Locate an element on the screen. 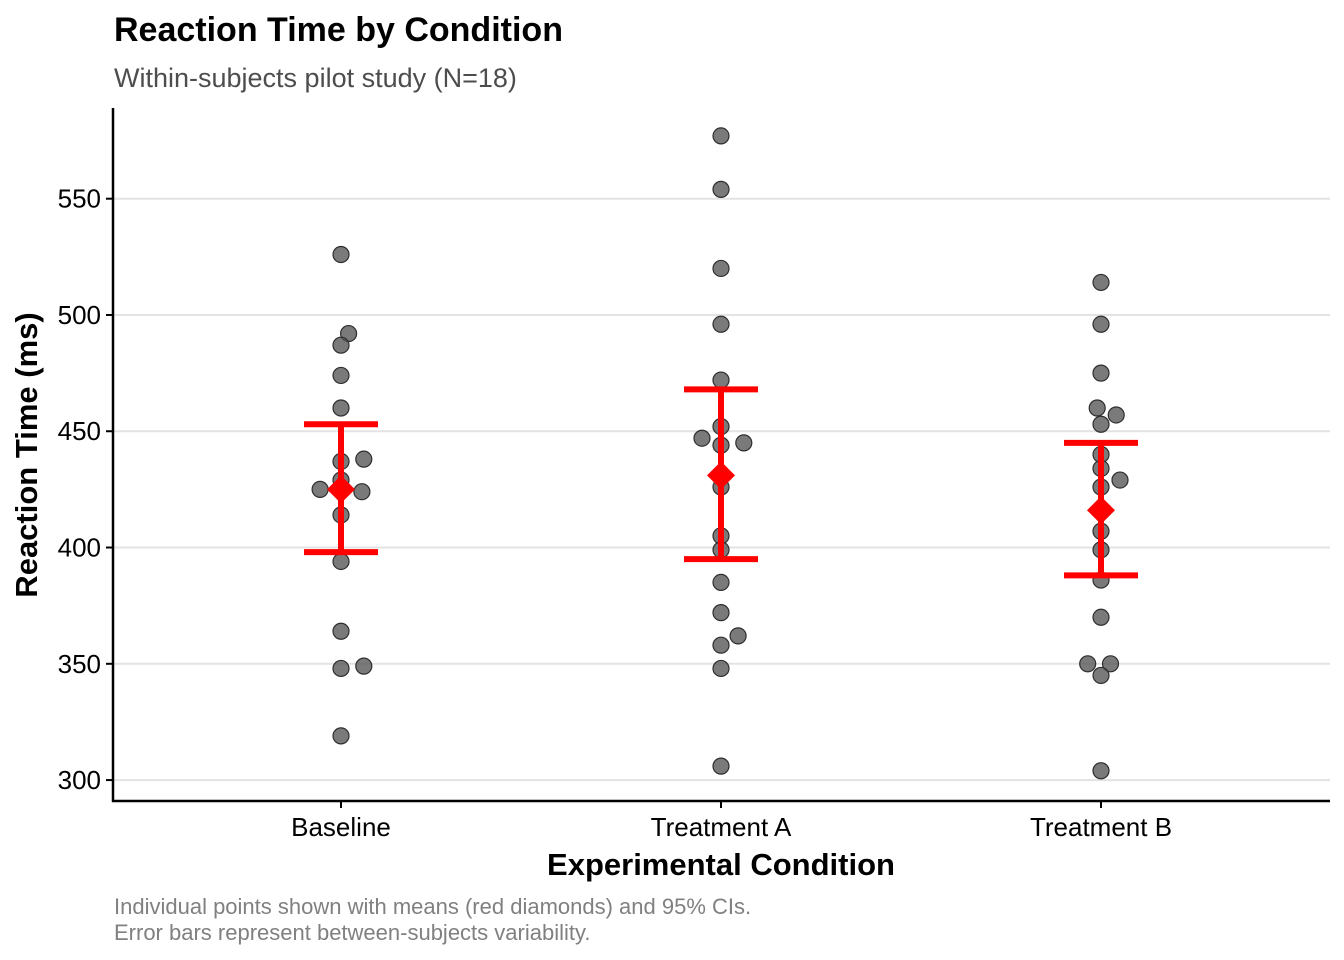 The image size is (1344, 960). mean-diamond-treatment-b is located at coordinates (1101, 510).